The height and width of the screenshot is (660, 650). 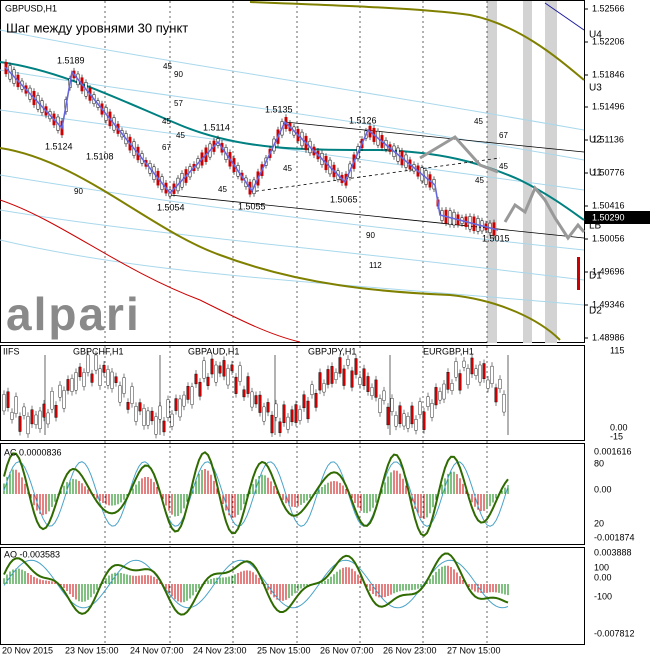 What do you see at coordinates (166, 147) in the screenshot?
I see `angle-label: 67` at bounding box center [166, 147].